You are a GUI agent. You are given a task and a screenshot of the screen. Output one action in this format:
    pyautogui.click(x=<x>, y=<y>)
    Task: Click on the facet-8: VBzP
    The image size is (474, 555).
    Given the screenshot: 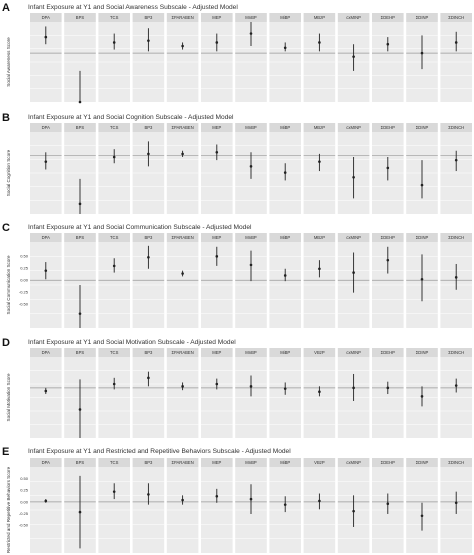 What is the action you would take?
    pyautogui.click(x=319, y=393)
    